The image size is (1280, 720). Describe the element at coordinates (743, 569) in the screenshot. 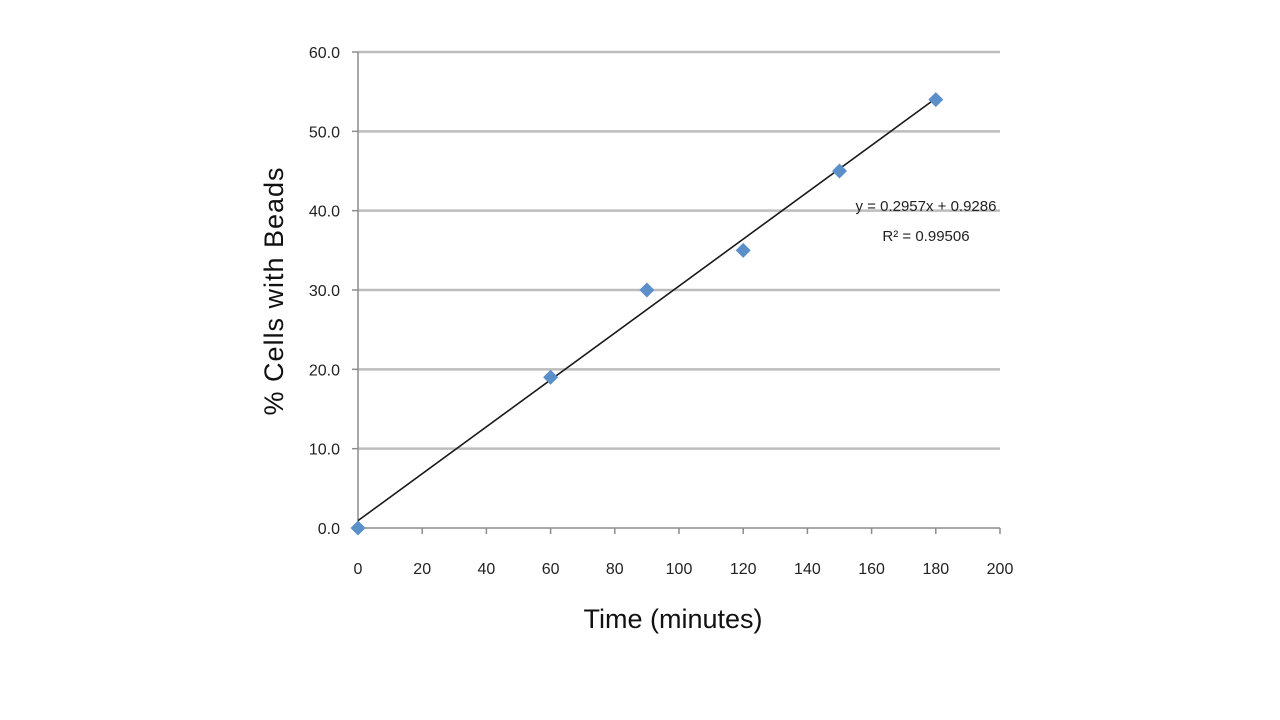

I see `x-tick-label: 120` at that location.